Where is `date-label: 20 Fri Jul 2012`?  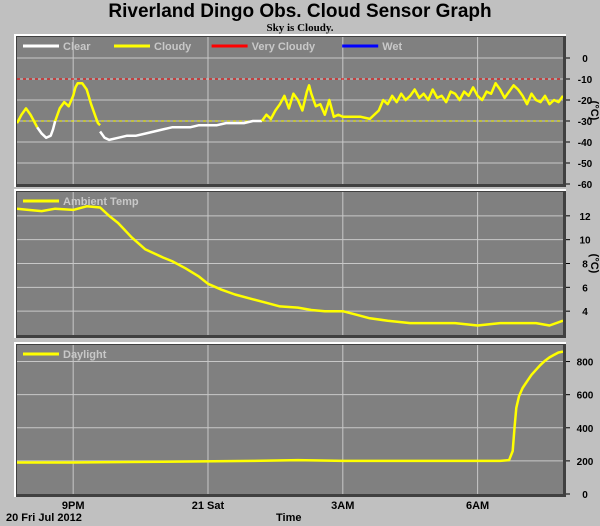
date-label: 20 Fri Jul 2012 is located at coordinates (44, 518).